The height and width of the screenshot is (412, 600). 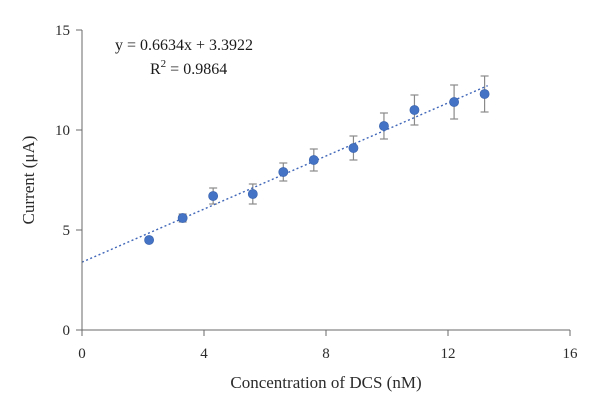 I want to click on y-tick-label: 10, so click(x=62, y=131).